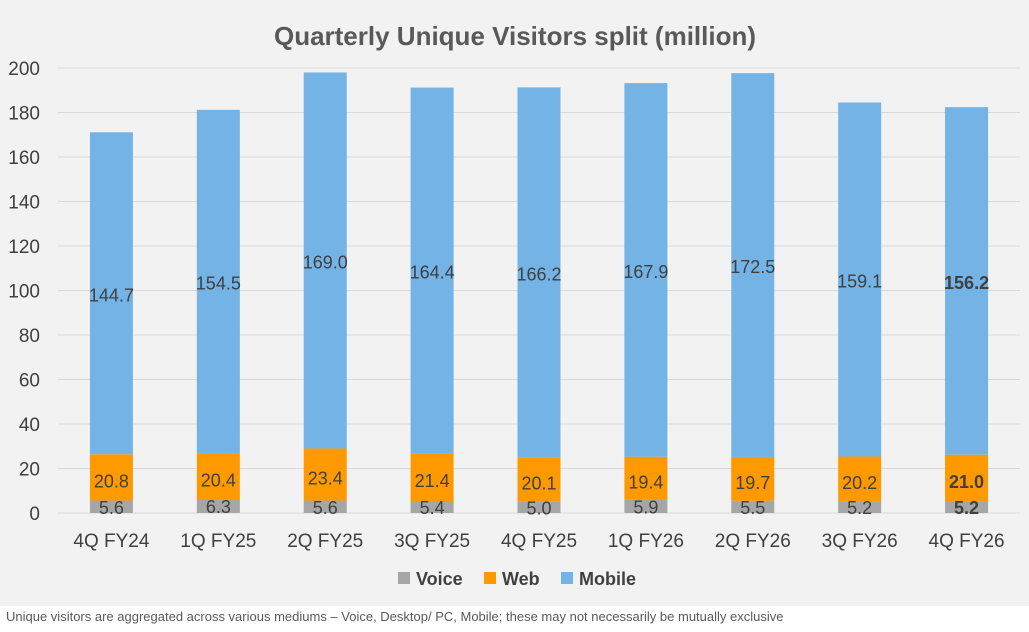 This screenshot has width=1029, height=632. What do you see at coordinates (325, 541) in the screenshot?
I see `x-tick-label: 2Q FY25` at bounding box center [325, 541].